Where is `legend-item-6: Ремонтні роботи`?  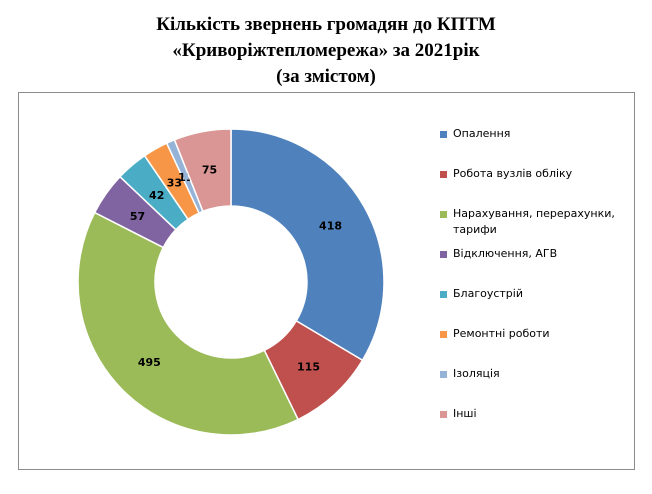
legend-item-6: Ремонтні роботи is located at coordinates (536, 334).